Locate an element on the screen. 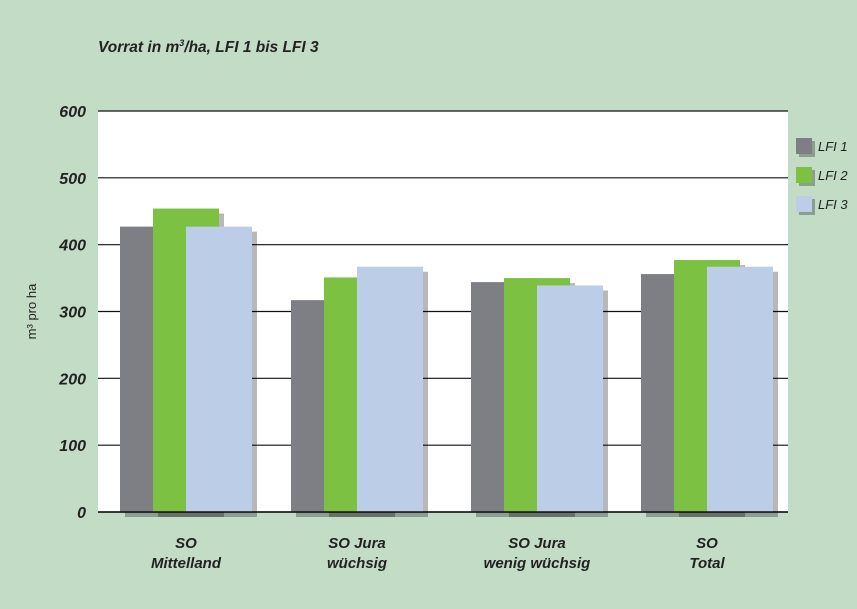  y-tick-label: 200 is located at coordinates (72, 379).